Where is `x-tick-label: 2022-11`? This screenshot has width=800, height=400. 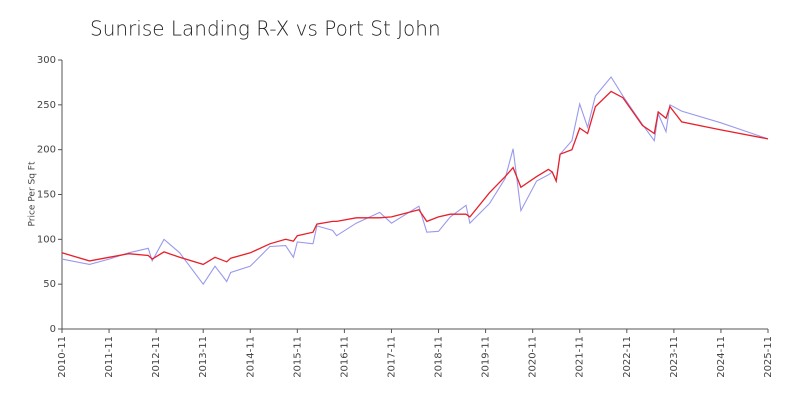
x-tick-label: 2022-11 is located at coordinates (627, 357).